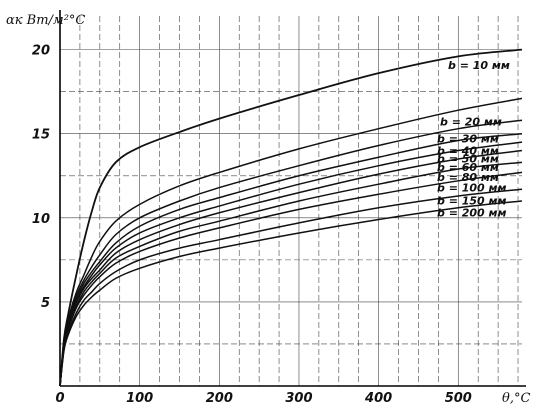  I want to click on x-tick-label: 500, so click(458, 398).